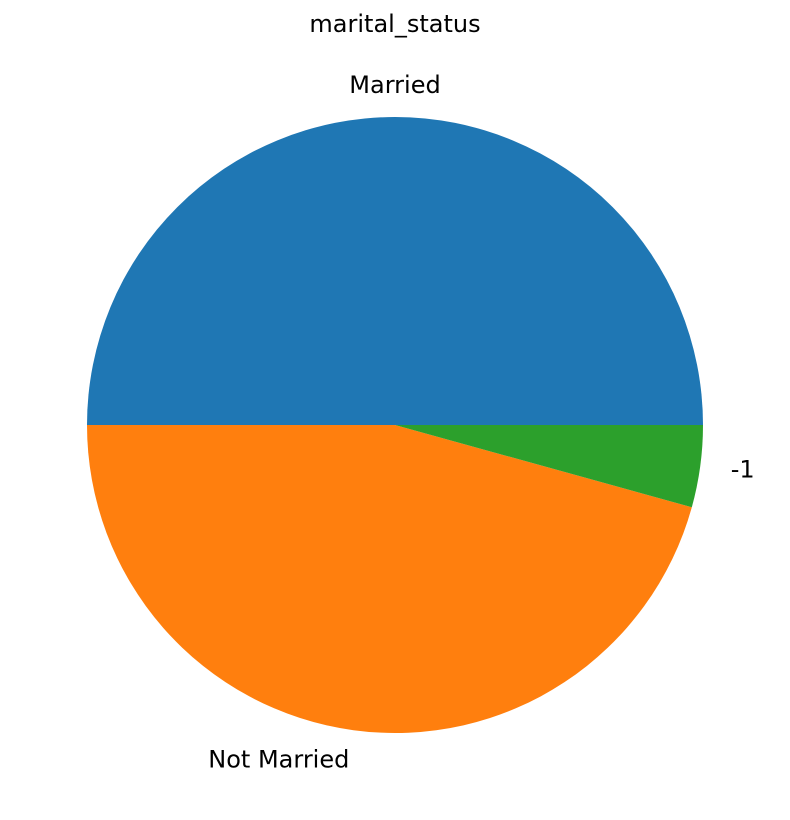 The width and height of the screenshot is (790, 820). Describe the element at coordinates (394, 24) in the screenshot. I see `chart-title: marital_status` at that location.